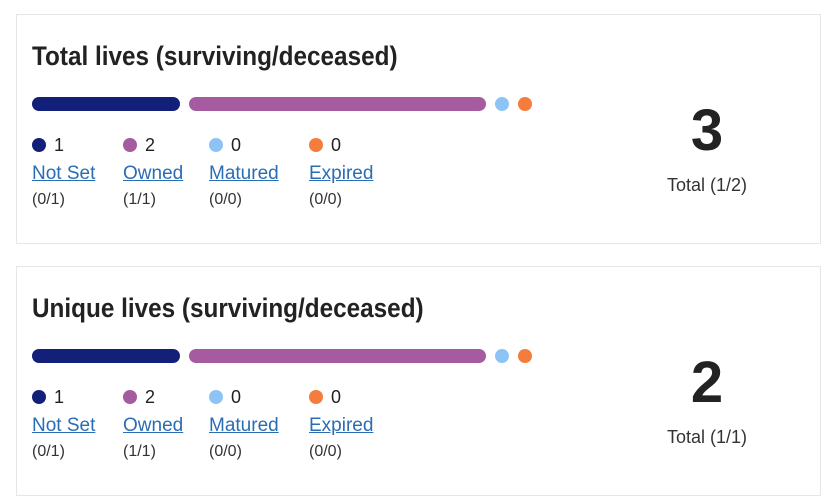 This screenshot has height=496, width=828. What do you see at coordinates (228, 308) in the screenshot?
I see `card-title: Unique lives (surviving/deceased)` at bounding box center [228, 308].